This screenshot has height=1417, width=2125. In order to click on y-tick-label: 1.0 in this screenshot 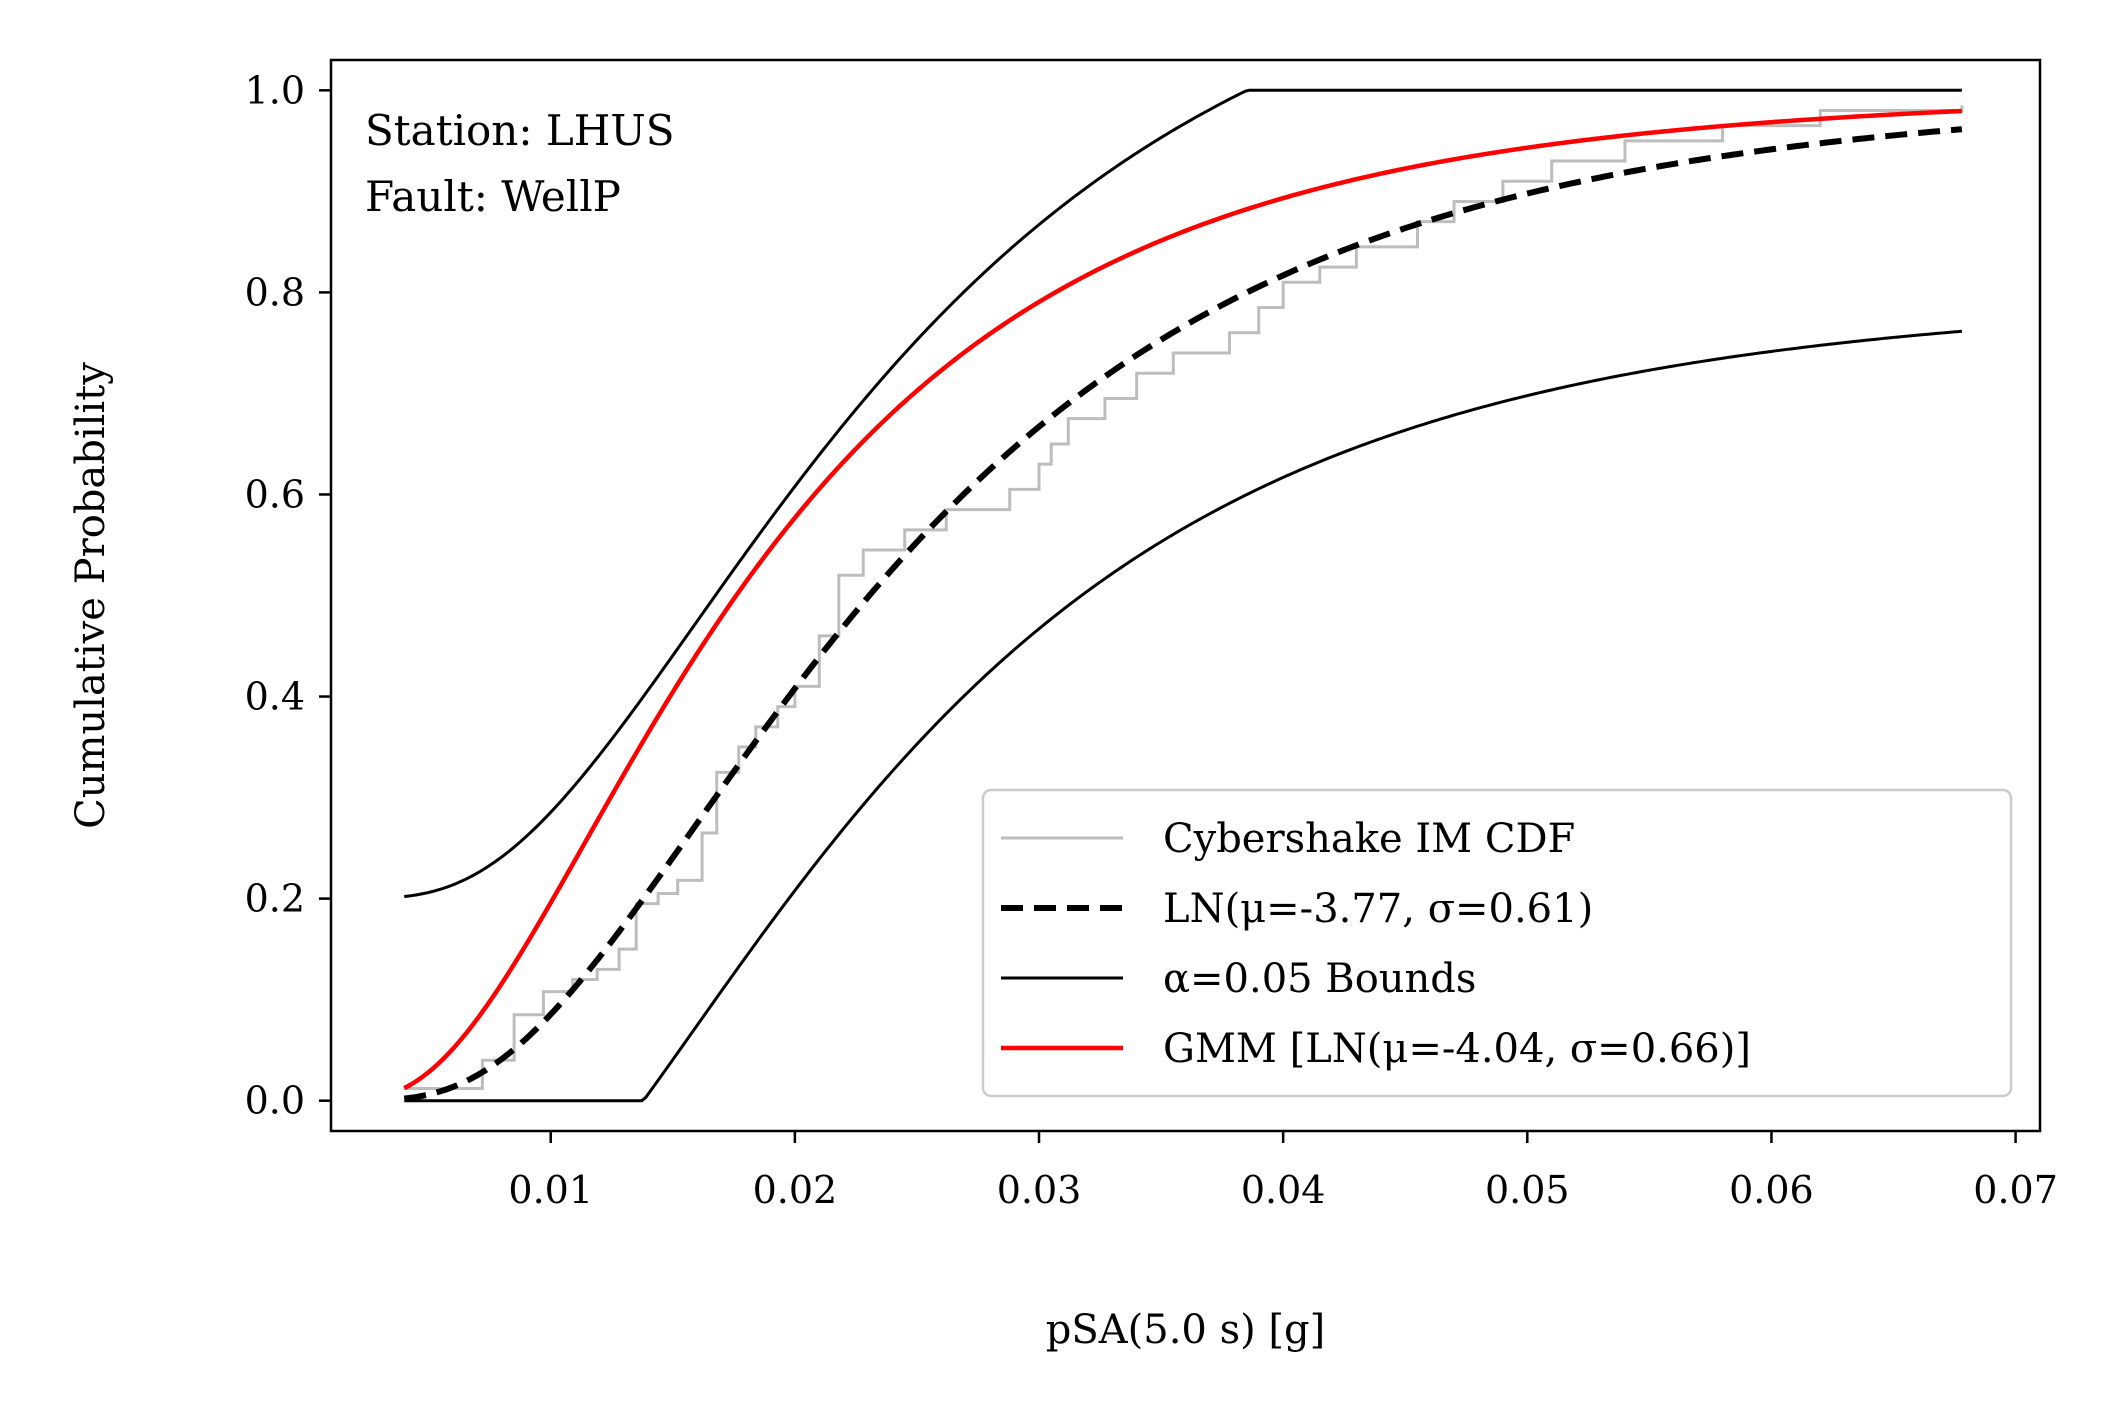, I will do `click(275, 90)`.